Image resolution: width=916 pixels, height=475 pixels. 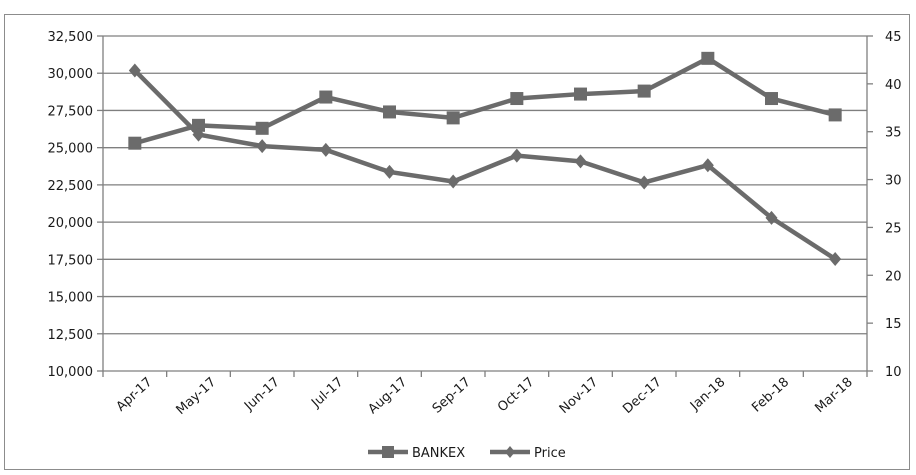 I want to click on left-axis-tick-label: 12,500, so click(x=71, y=335).